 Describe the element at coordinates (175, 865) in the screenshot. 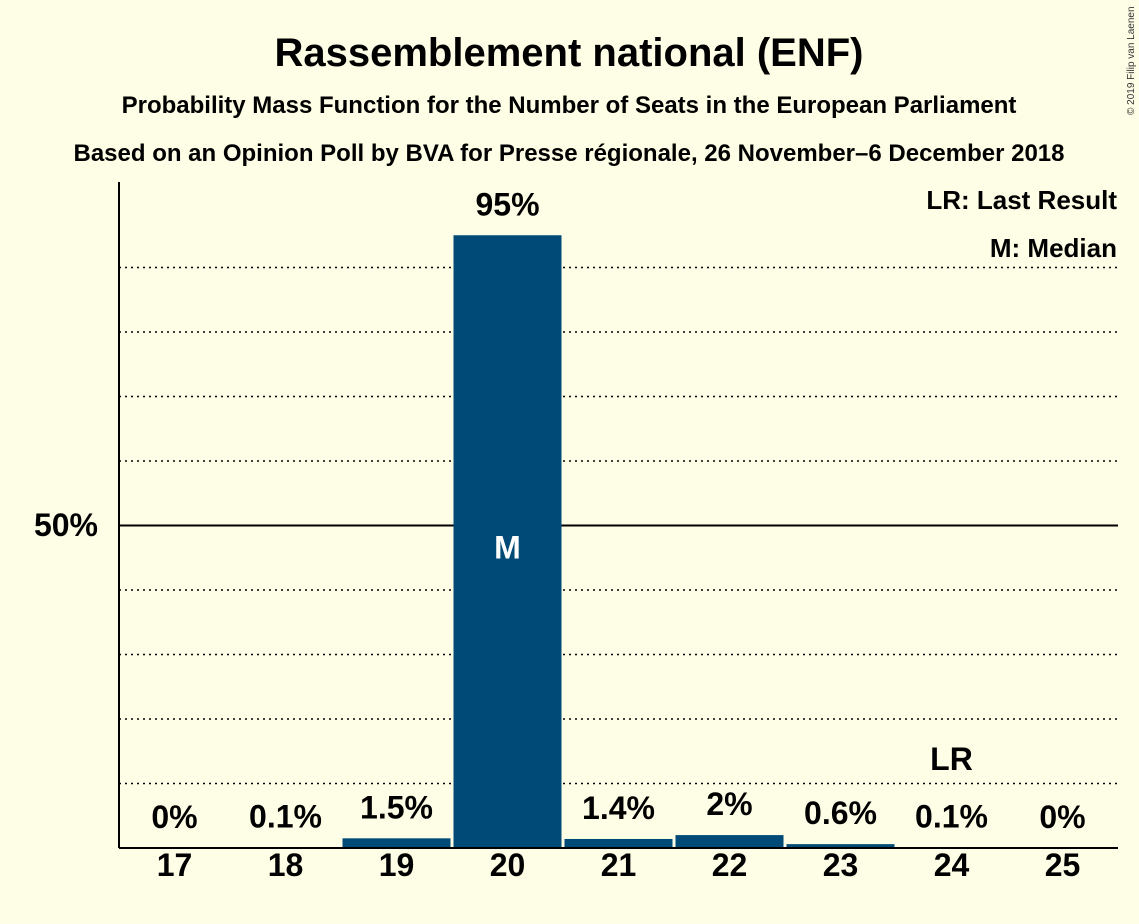

I see `x-tick-17: 17` at that location.